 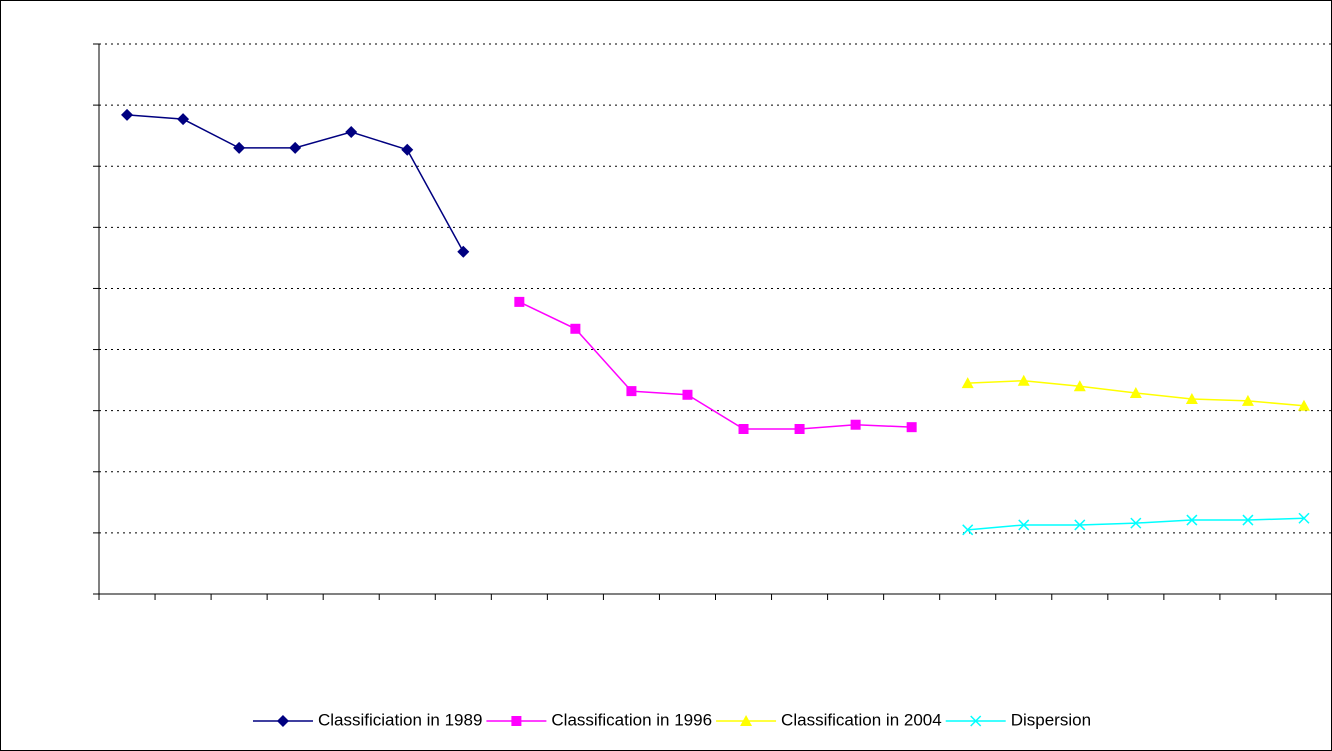 I want to click on legend-label: Dispersion, so click(x=1051, y=719).